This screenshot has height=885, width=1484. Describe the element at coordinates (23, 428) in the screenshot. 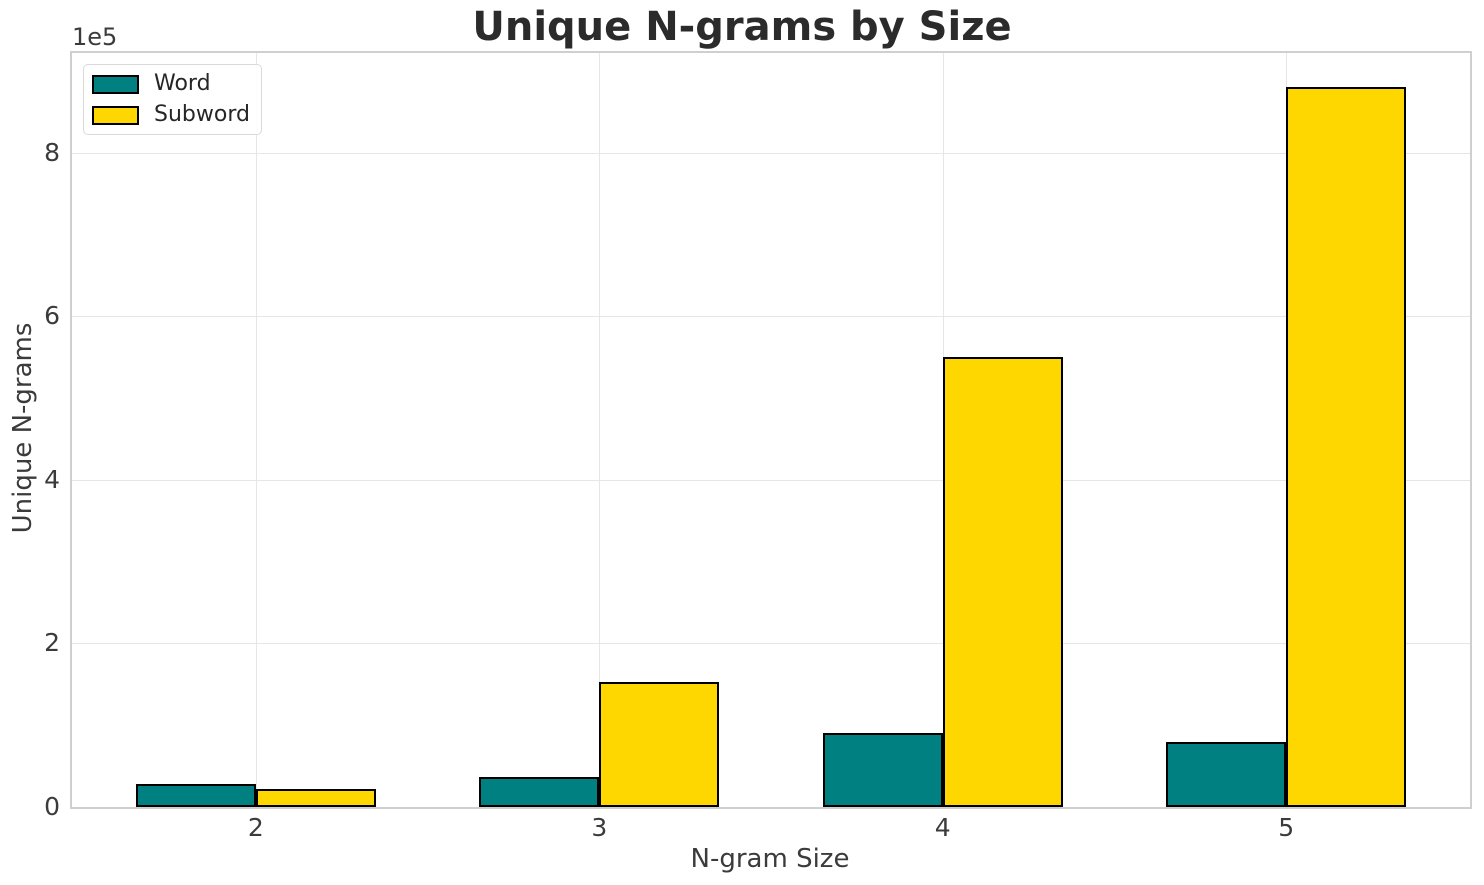

I see `y-axis-label: Unique N-grams` at that location.